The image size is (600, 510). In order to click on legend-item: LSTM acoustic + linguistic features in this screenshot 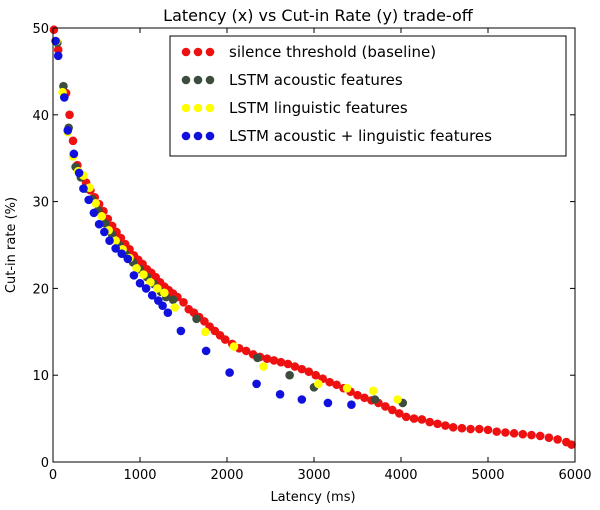, I will do `click(336, 136)`.